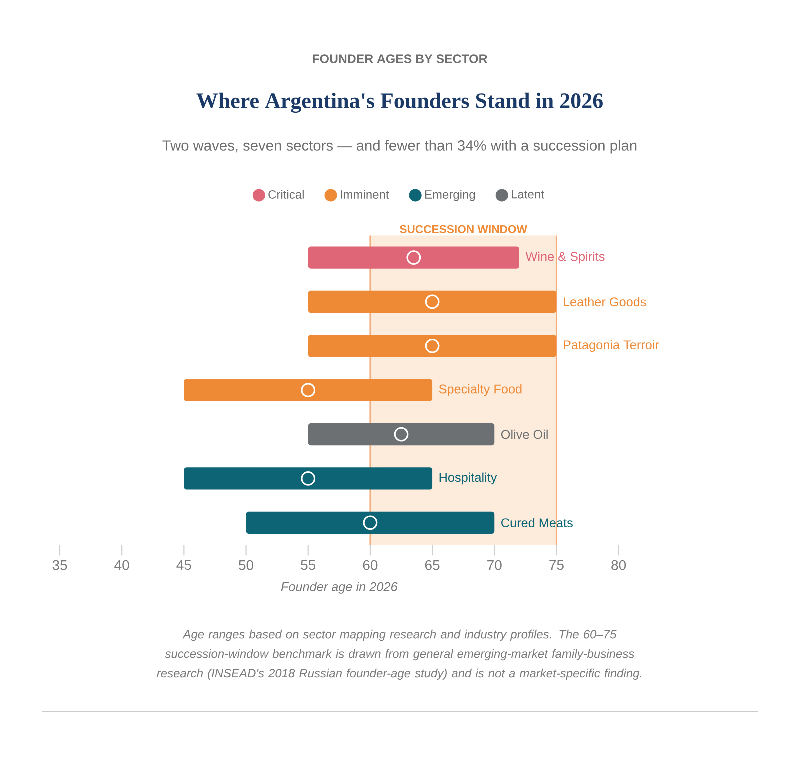  I want to click on text: Age ranges based on sector mapping research and industry profiles. The 60–75 succession-window benchmark is drawn from general emerging-market family-business research (INSEAD's 2018 Russian founder-age study) and is not a market-specific finding., so click(399, 655).